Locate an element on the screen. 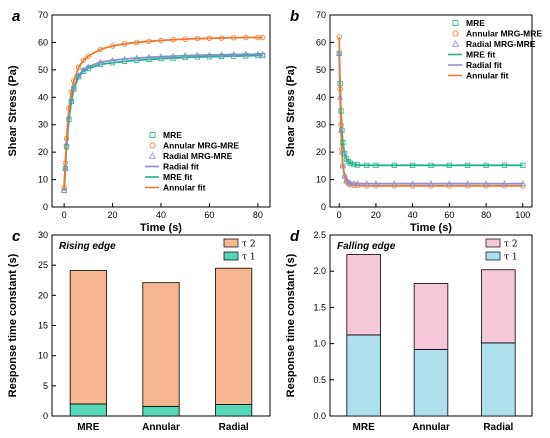 The height and width of the screenshot is (438, 550). y-tick-label: 0.5 is located at coordinates (319, 380).